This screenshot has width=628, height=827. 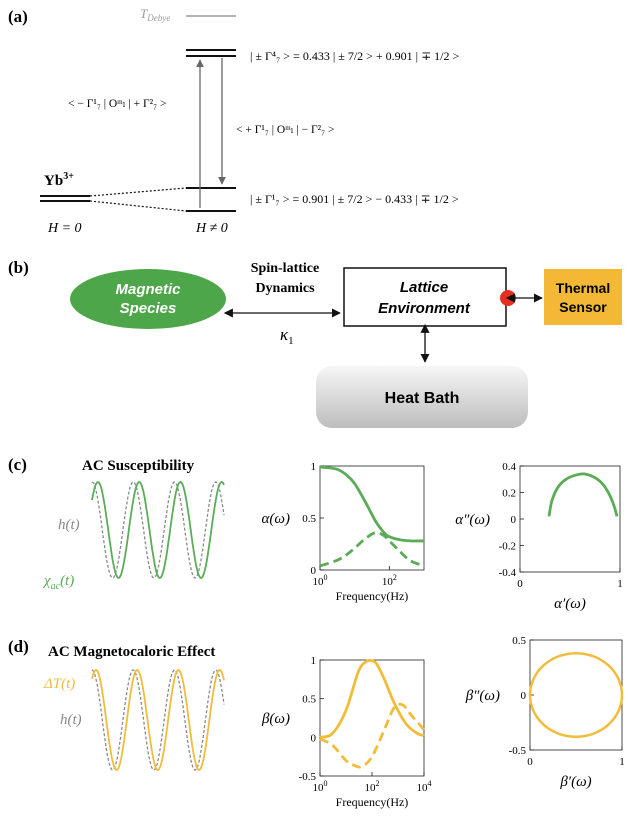 What do you see at coordinates (285, 288) in the screenshot?
I see `spin-lattice-line2: Dynamics` at bounding box center [285, 288].